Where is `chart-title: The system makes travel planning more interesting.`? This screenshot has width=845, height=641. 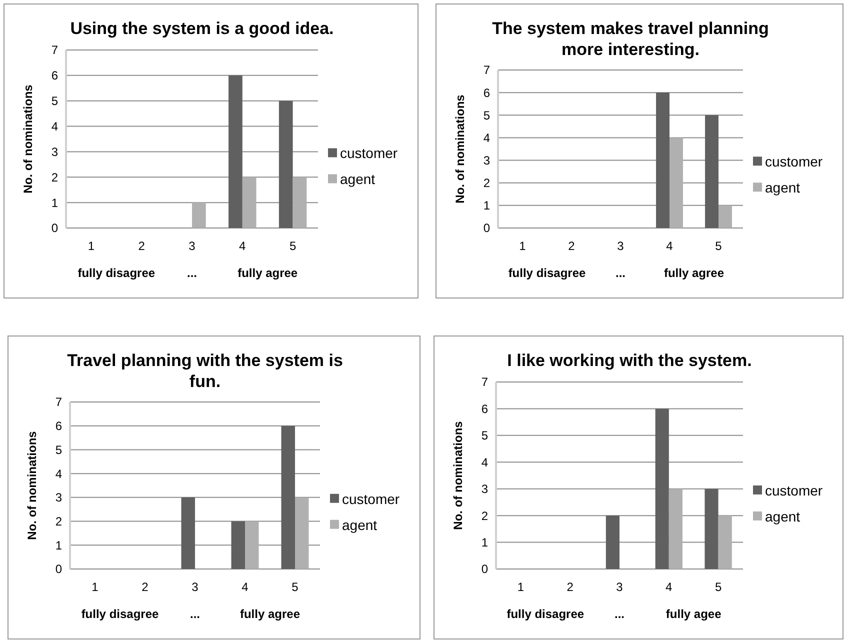
chart-title: The system makes travel planning more interesting. is located at coordinates (630, 39).